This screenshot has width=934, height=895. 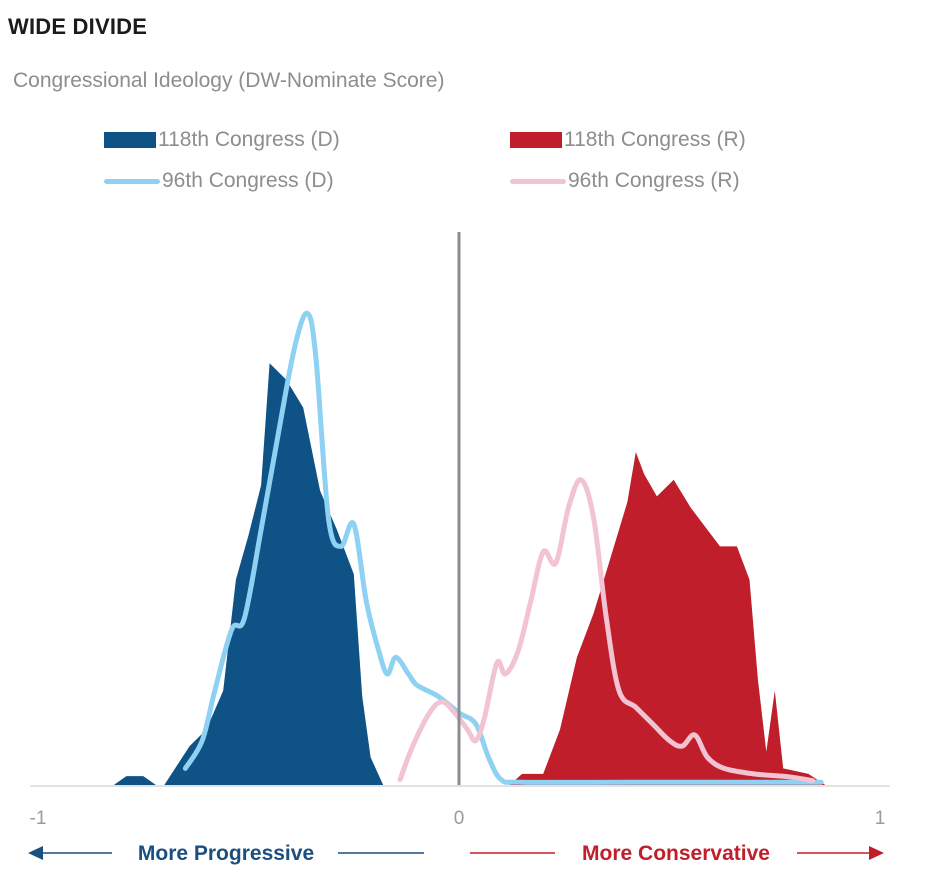 I want to click on legend-swatch-96-r, so click(x=538, y=181).